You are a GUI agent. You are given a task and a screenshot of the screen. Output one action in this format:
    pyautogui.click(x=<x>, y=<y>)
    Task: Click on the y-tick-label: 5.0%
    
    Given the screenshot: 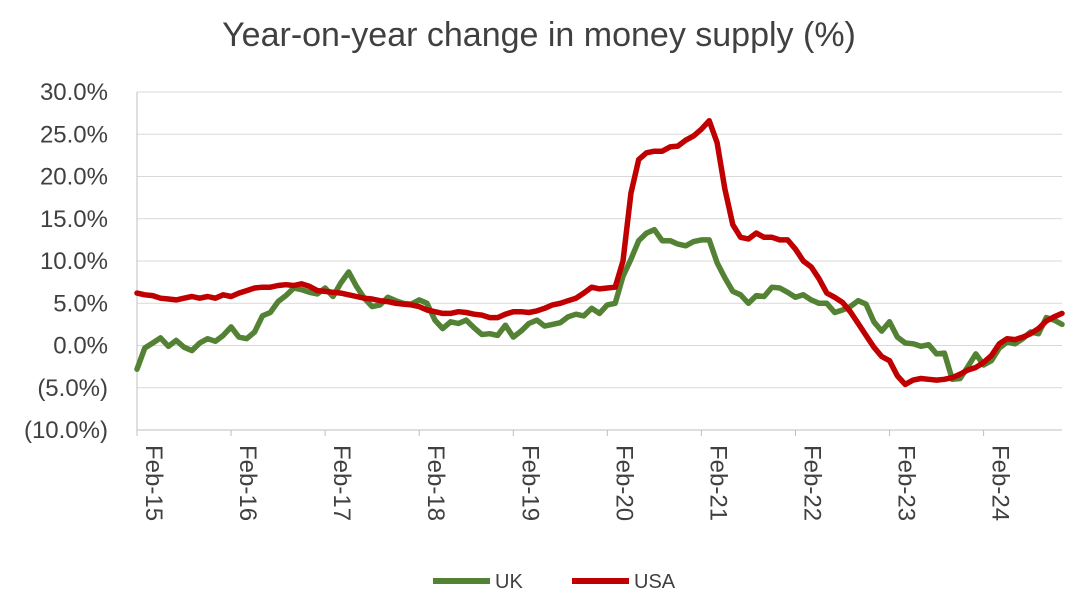 What is the action you would take?
    pyautogui.click(x=80, y=303)
    